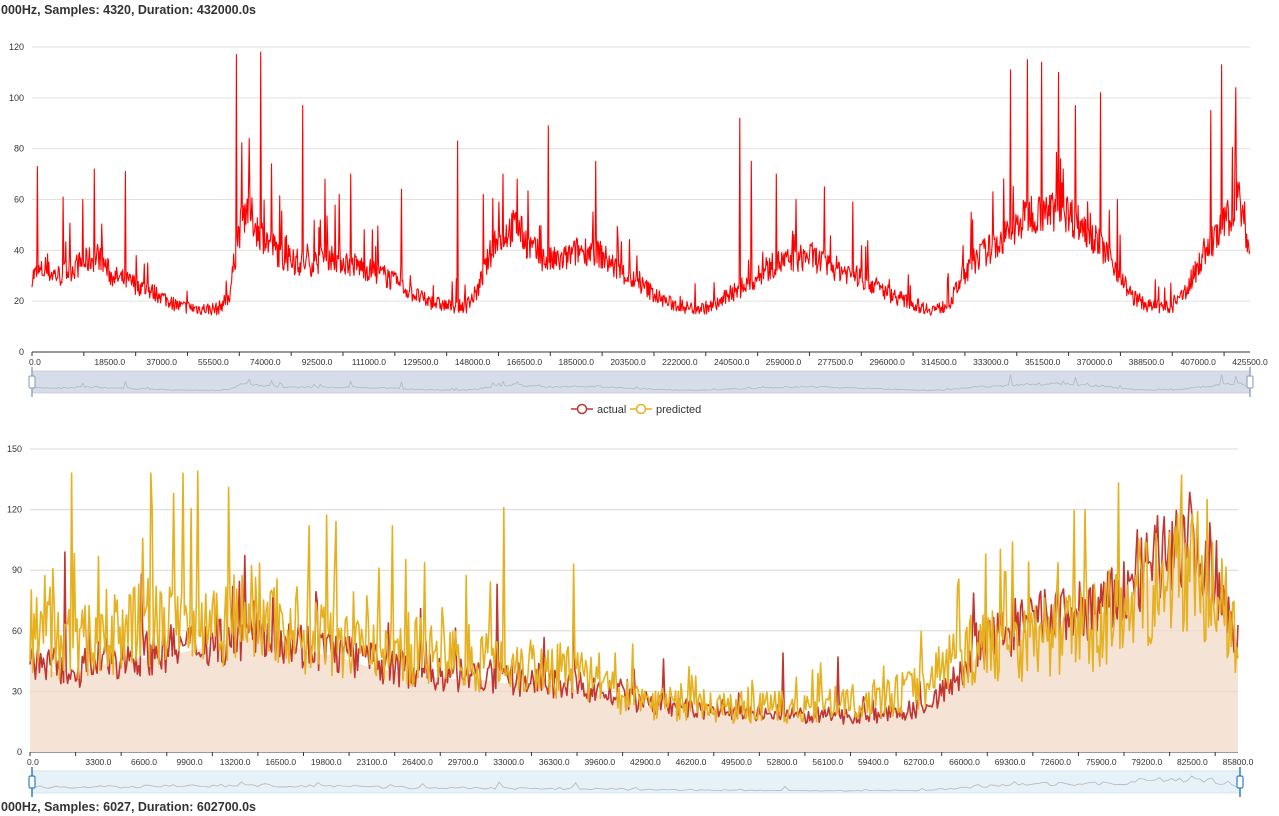 The width and height of the screenshot is (1279, 816). I want to click on top-x-tick-label: 296000.0, so click(887, 362).